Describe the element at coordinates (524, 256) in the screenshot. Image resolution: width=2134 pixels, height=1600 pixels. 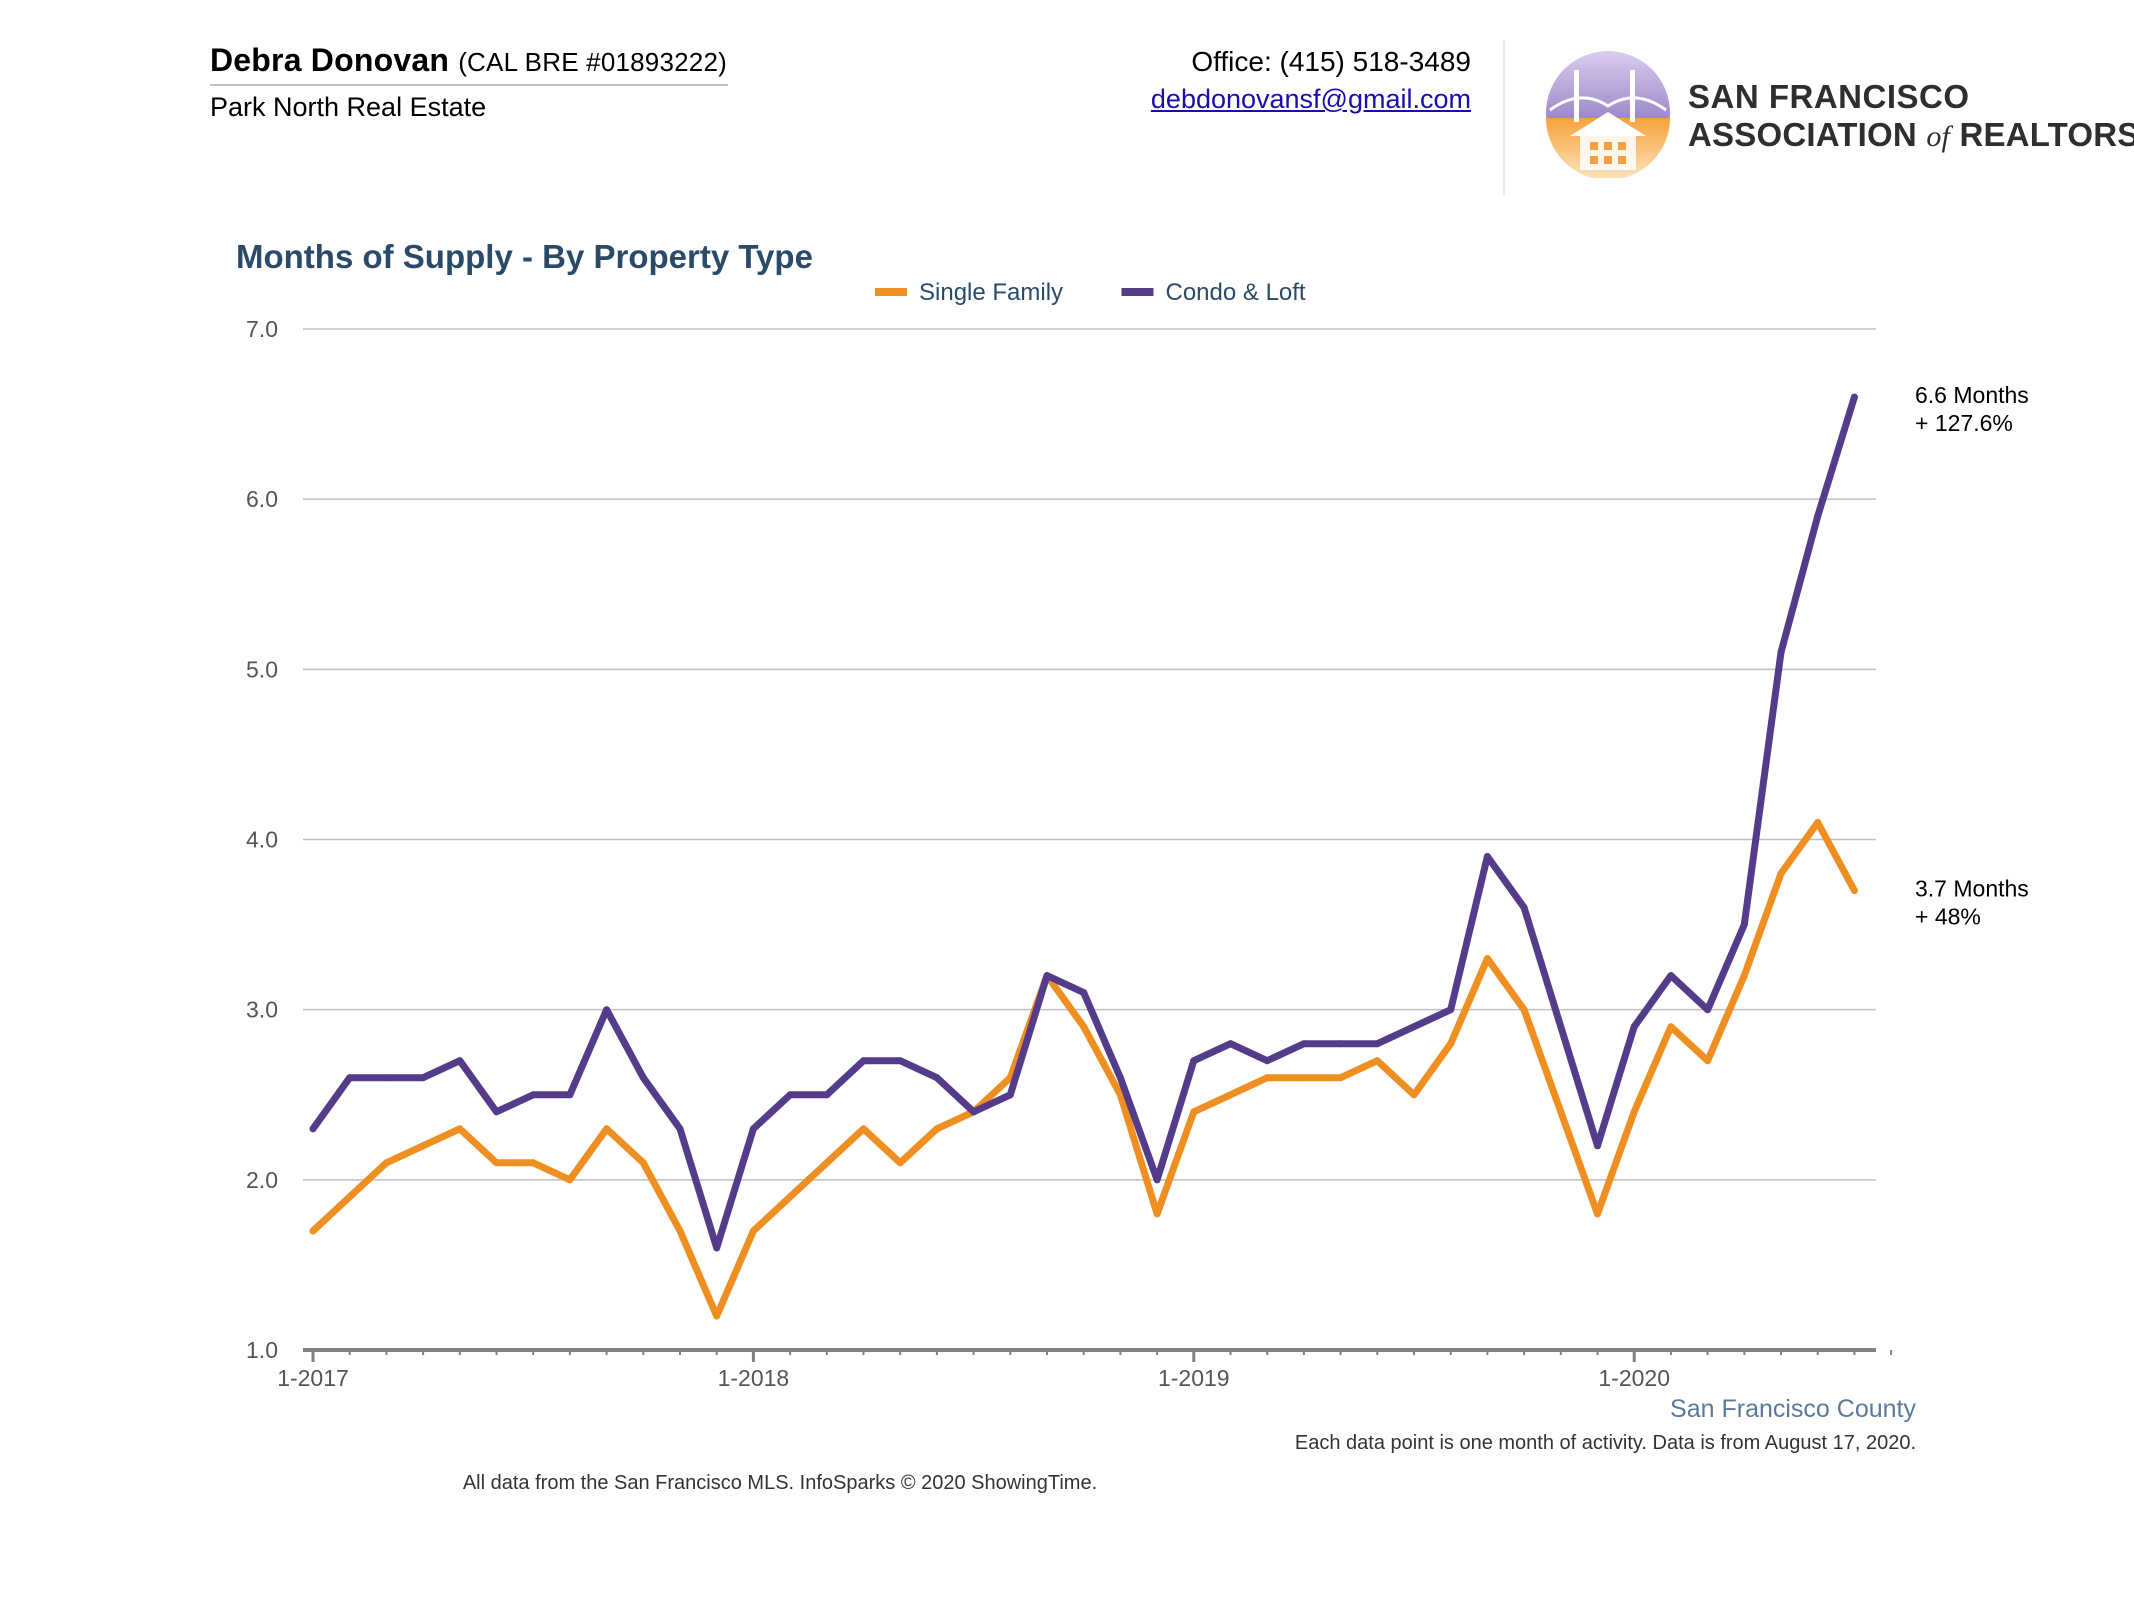
I see `chart-title: Months of Supply - By Property Type` at that location.